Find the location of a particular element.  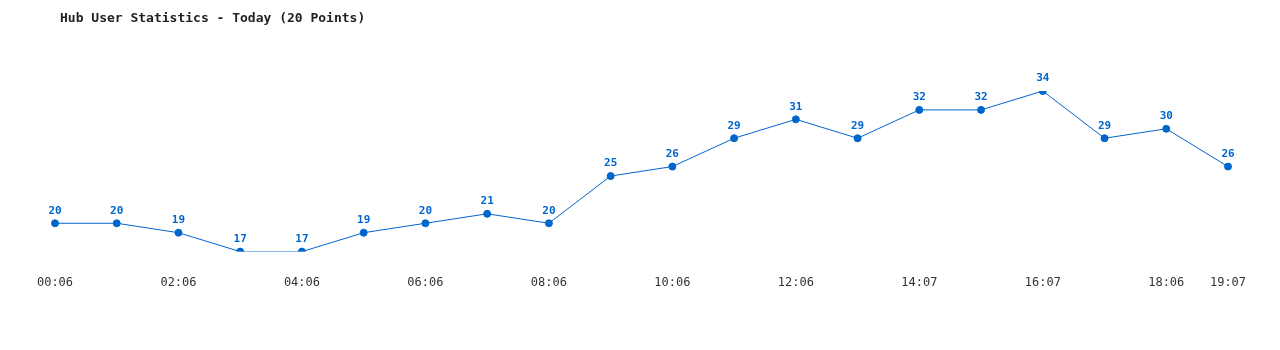

x-tick-label: 16:07 is located at coordinates (1042, 281).